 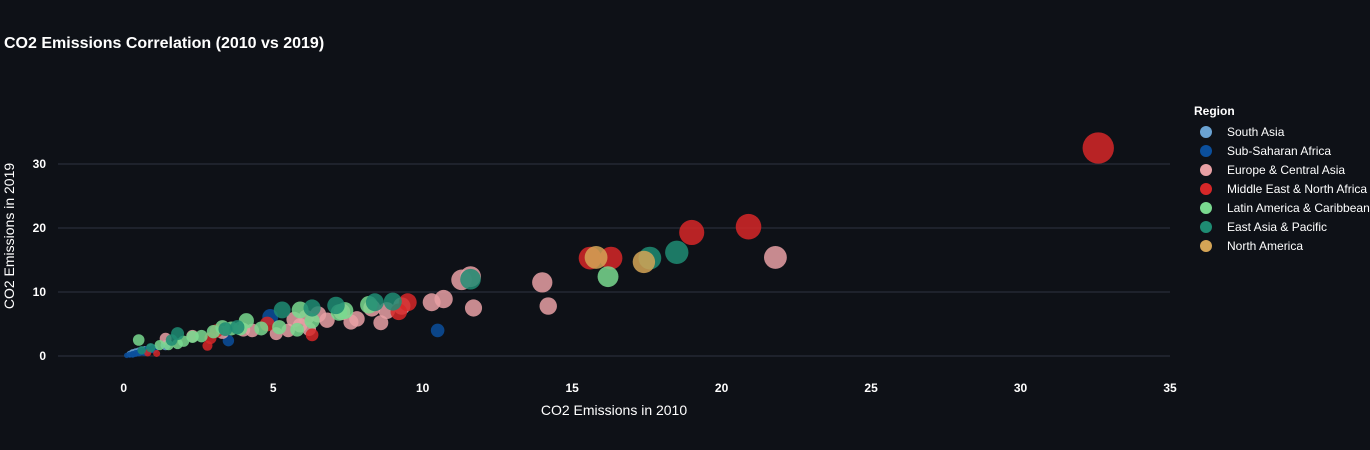 I want to click on legend-item: Latin America & Caribbean, so click(x=1282, y=207).